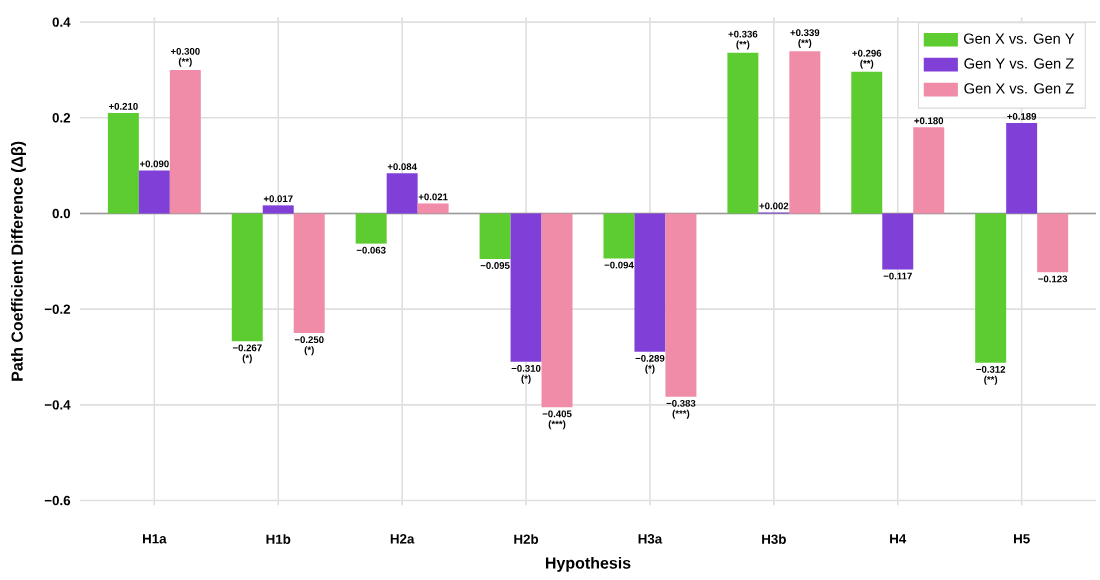  I want to click on y-axis-title: Path Coefficient Difference (Δβ), so click(18, 261).